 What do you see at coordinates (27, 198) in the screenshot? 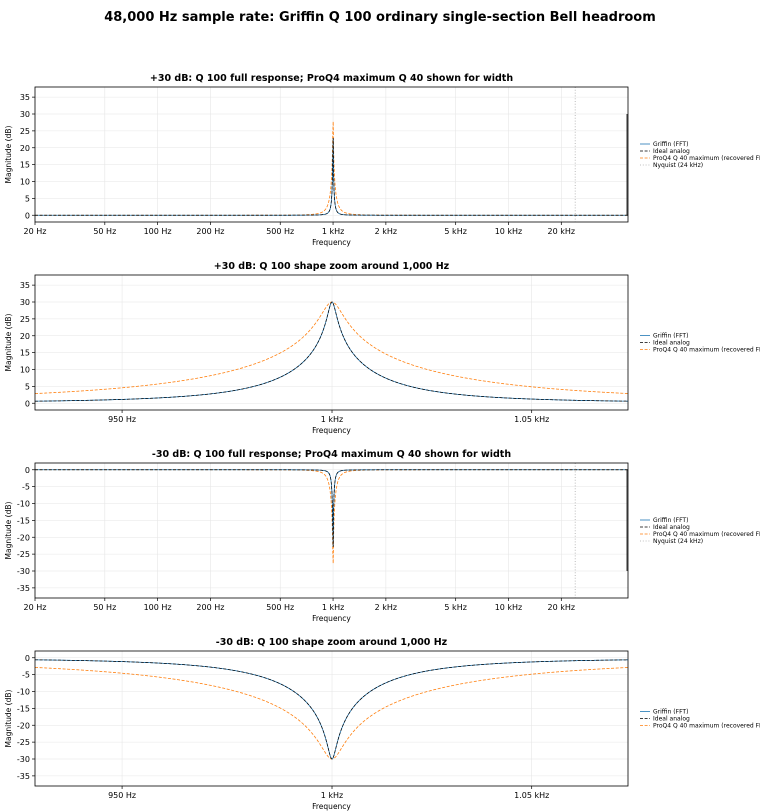
I see `y-tick-label: 5` at bounding box center [27, 198].